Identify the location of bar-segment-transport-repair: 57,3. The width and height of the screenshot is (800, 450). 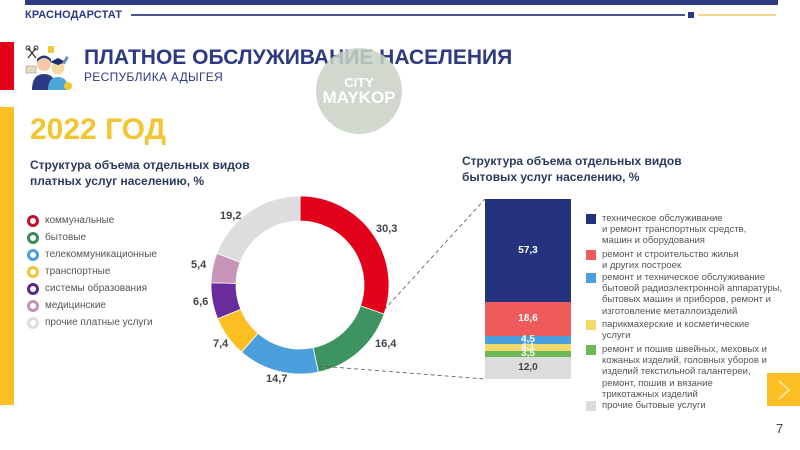
(528, 250).